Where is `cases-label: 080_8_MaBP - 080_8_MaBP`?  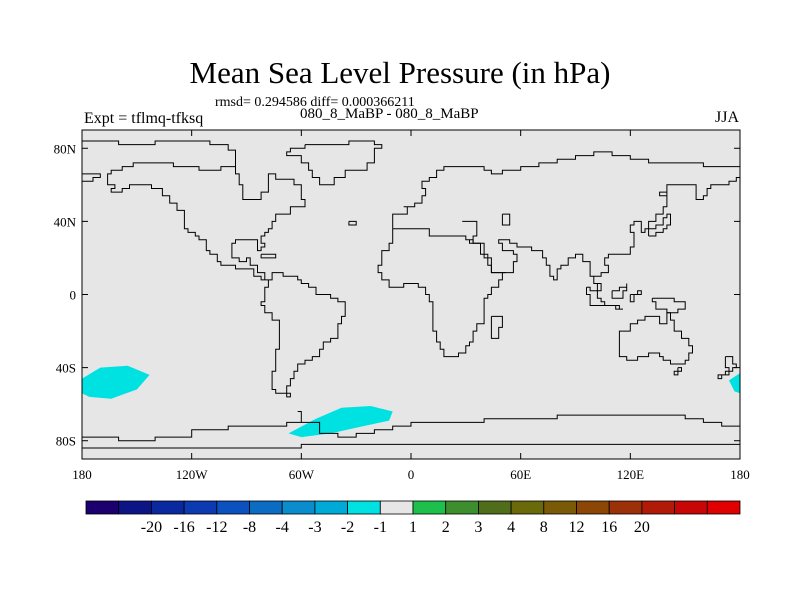
cases-label: 080_8_MaBP - 080_8_MaBP is located at coordinates (389, 114).